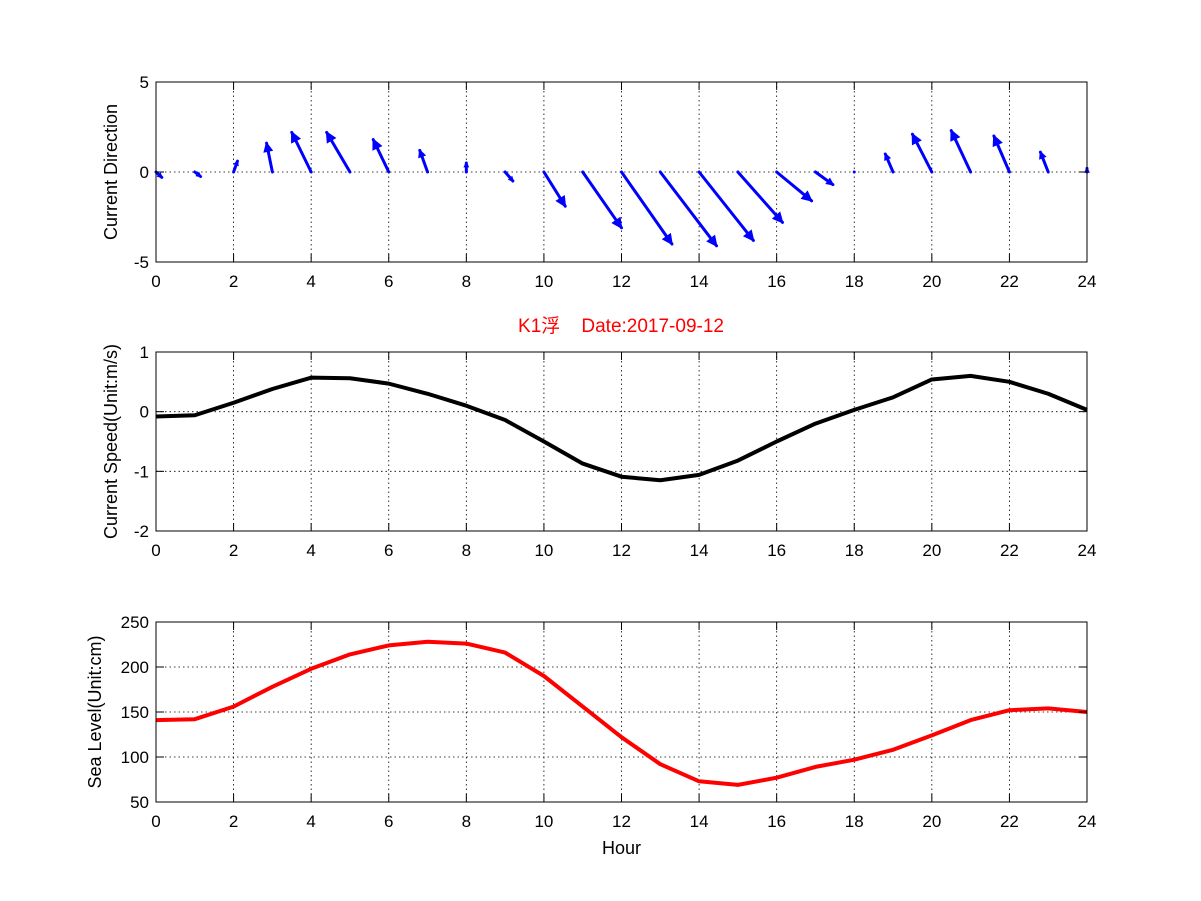 The width and height of the screenshot is (1201, 901). Describe the element at coordinates (233, 281) in the screenshot. I see `direction-xtick-label: 2` at that location.